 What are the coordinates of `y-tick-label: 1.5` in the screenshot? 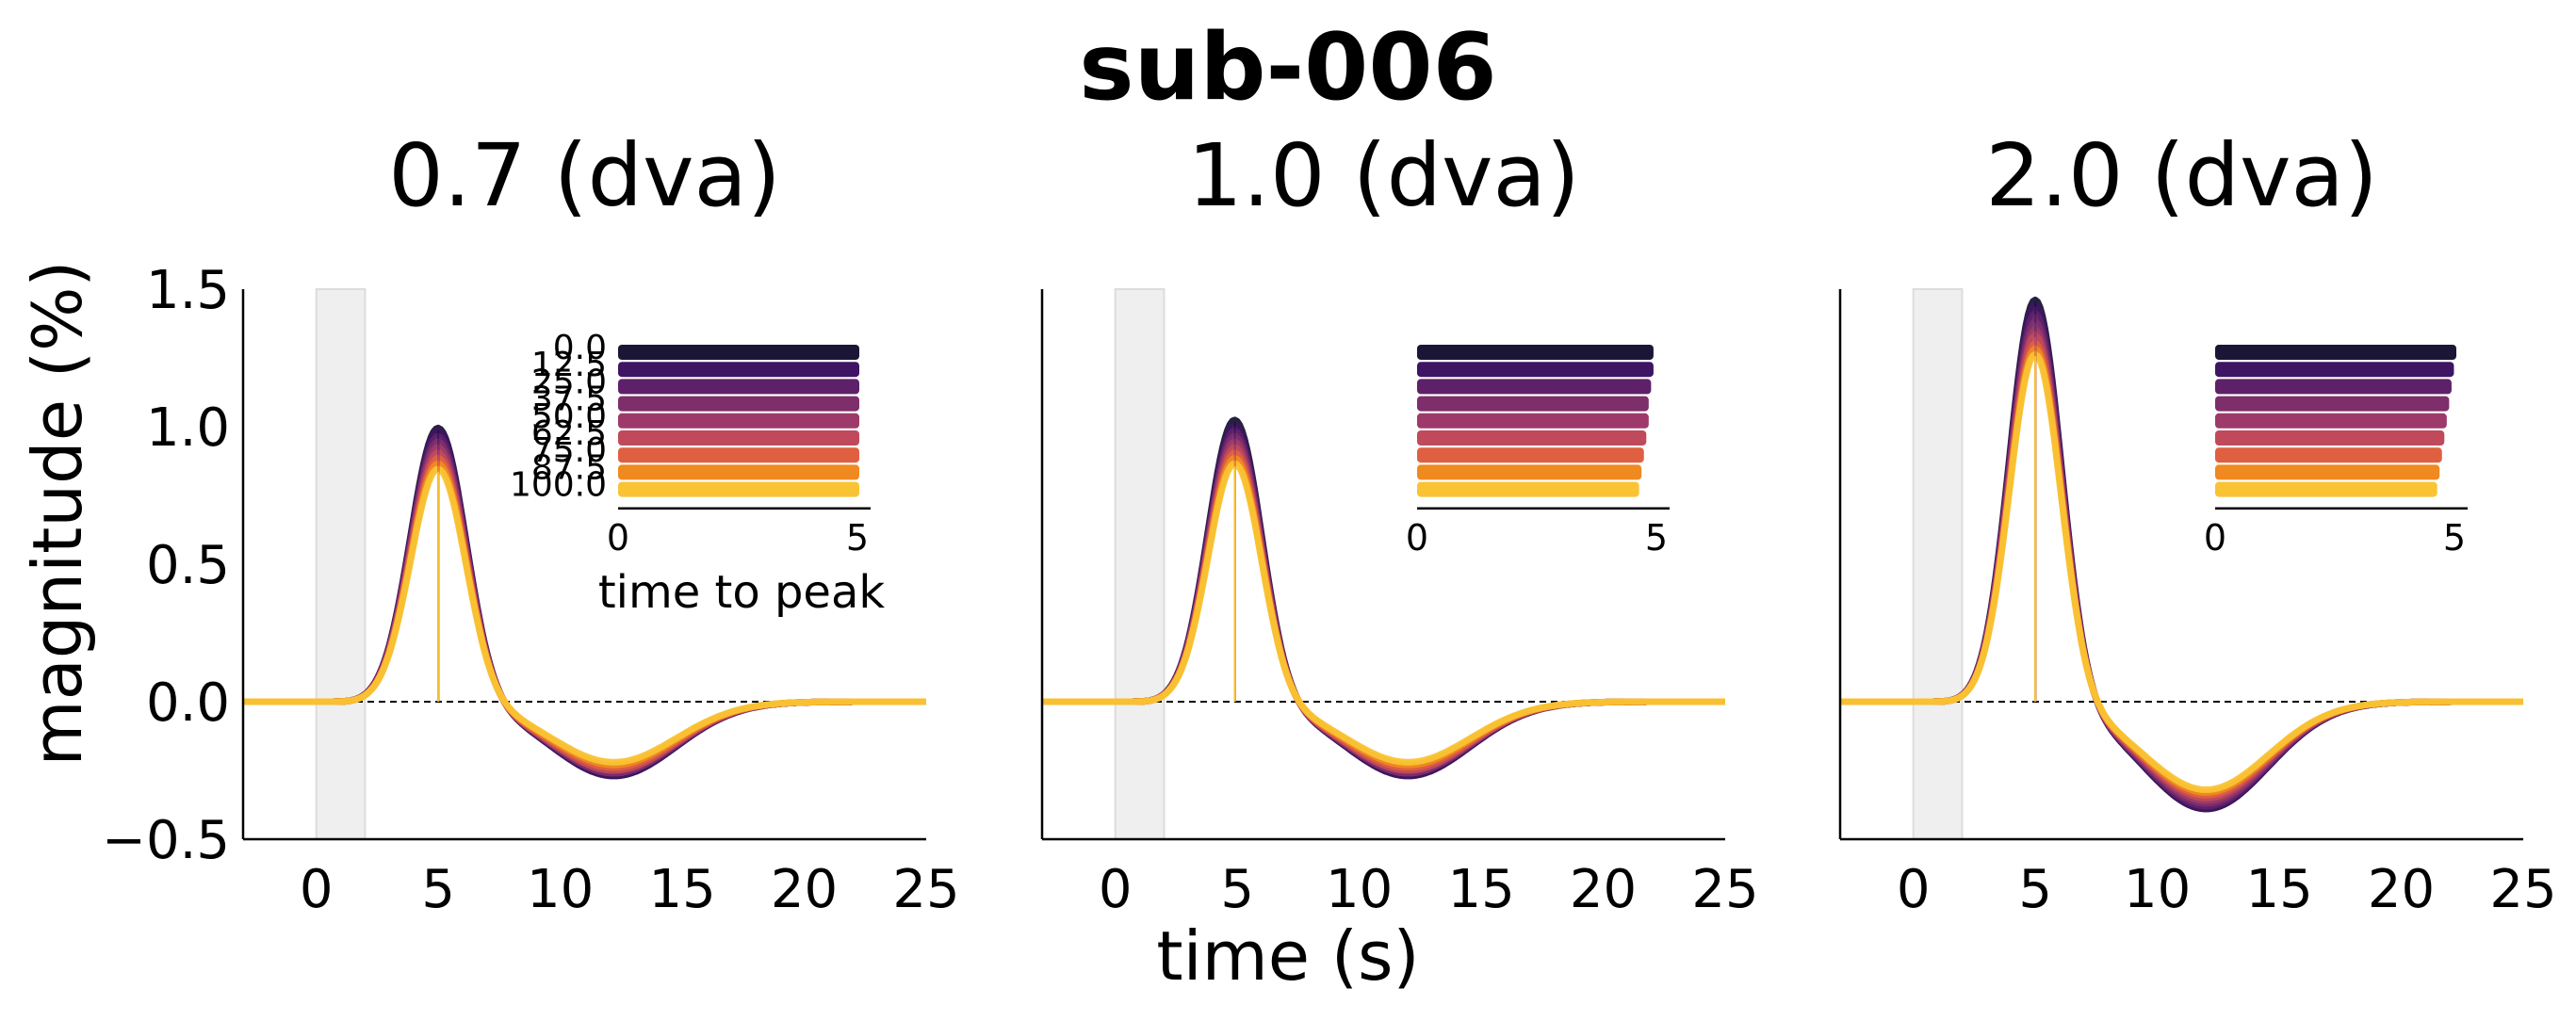 It's located at (188, 290).